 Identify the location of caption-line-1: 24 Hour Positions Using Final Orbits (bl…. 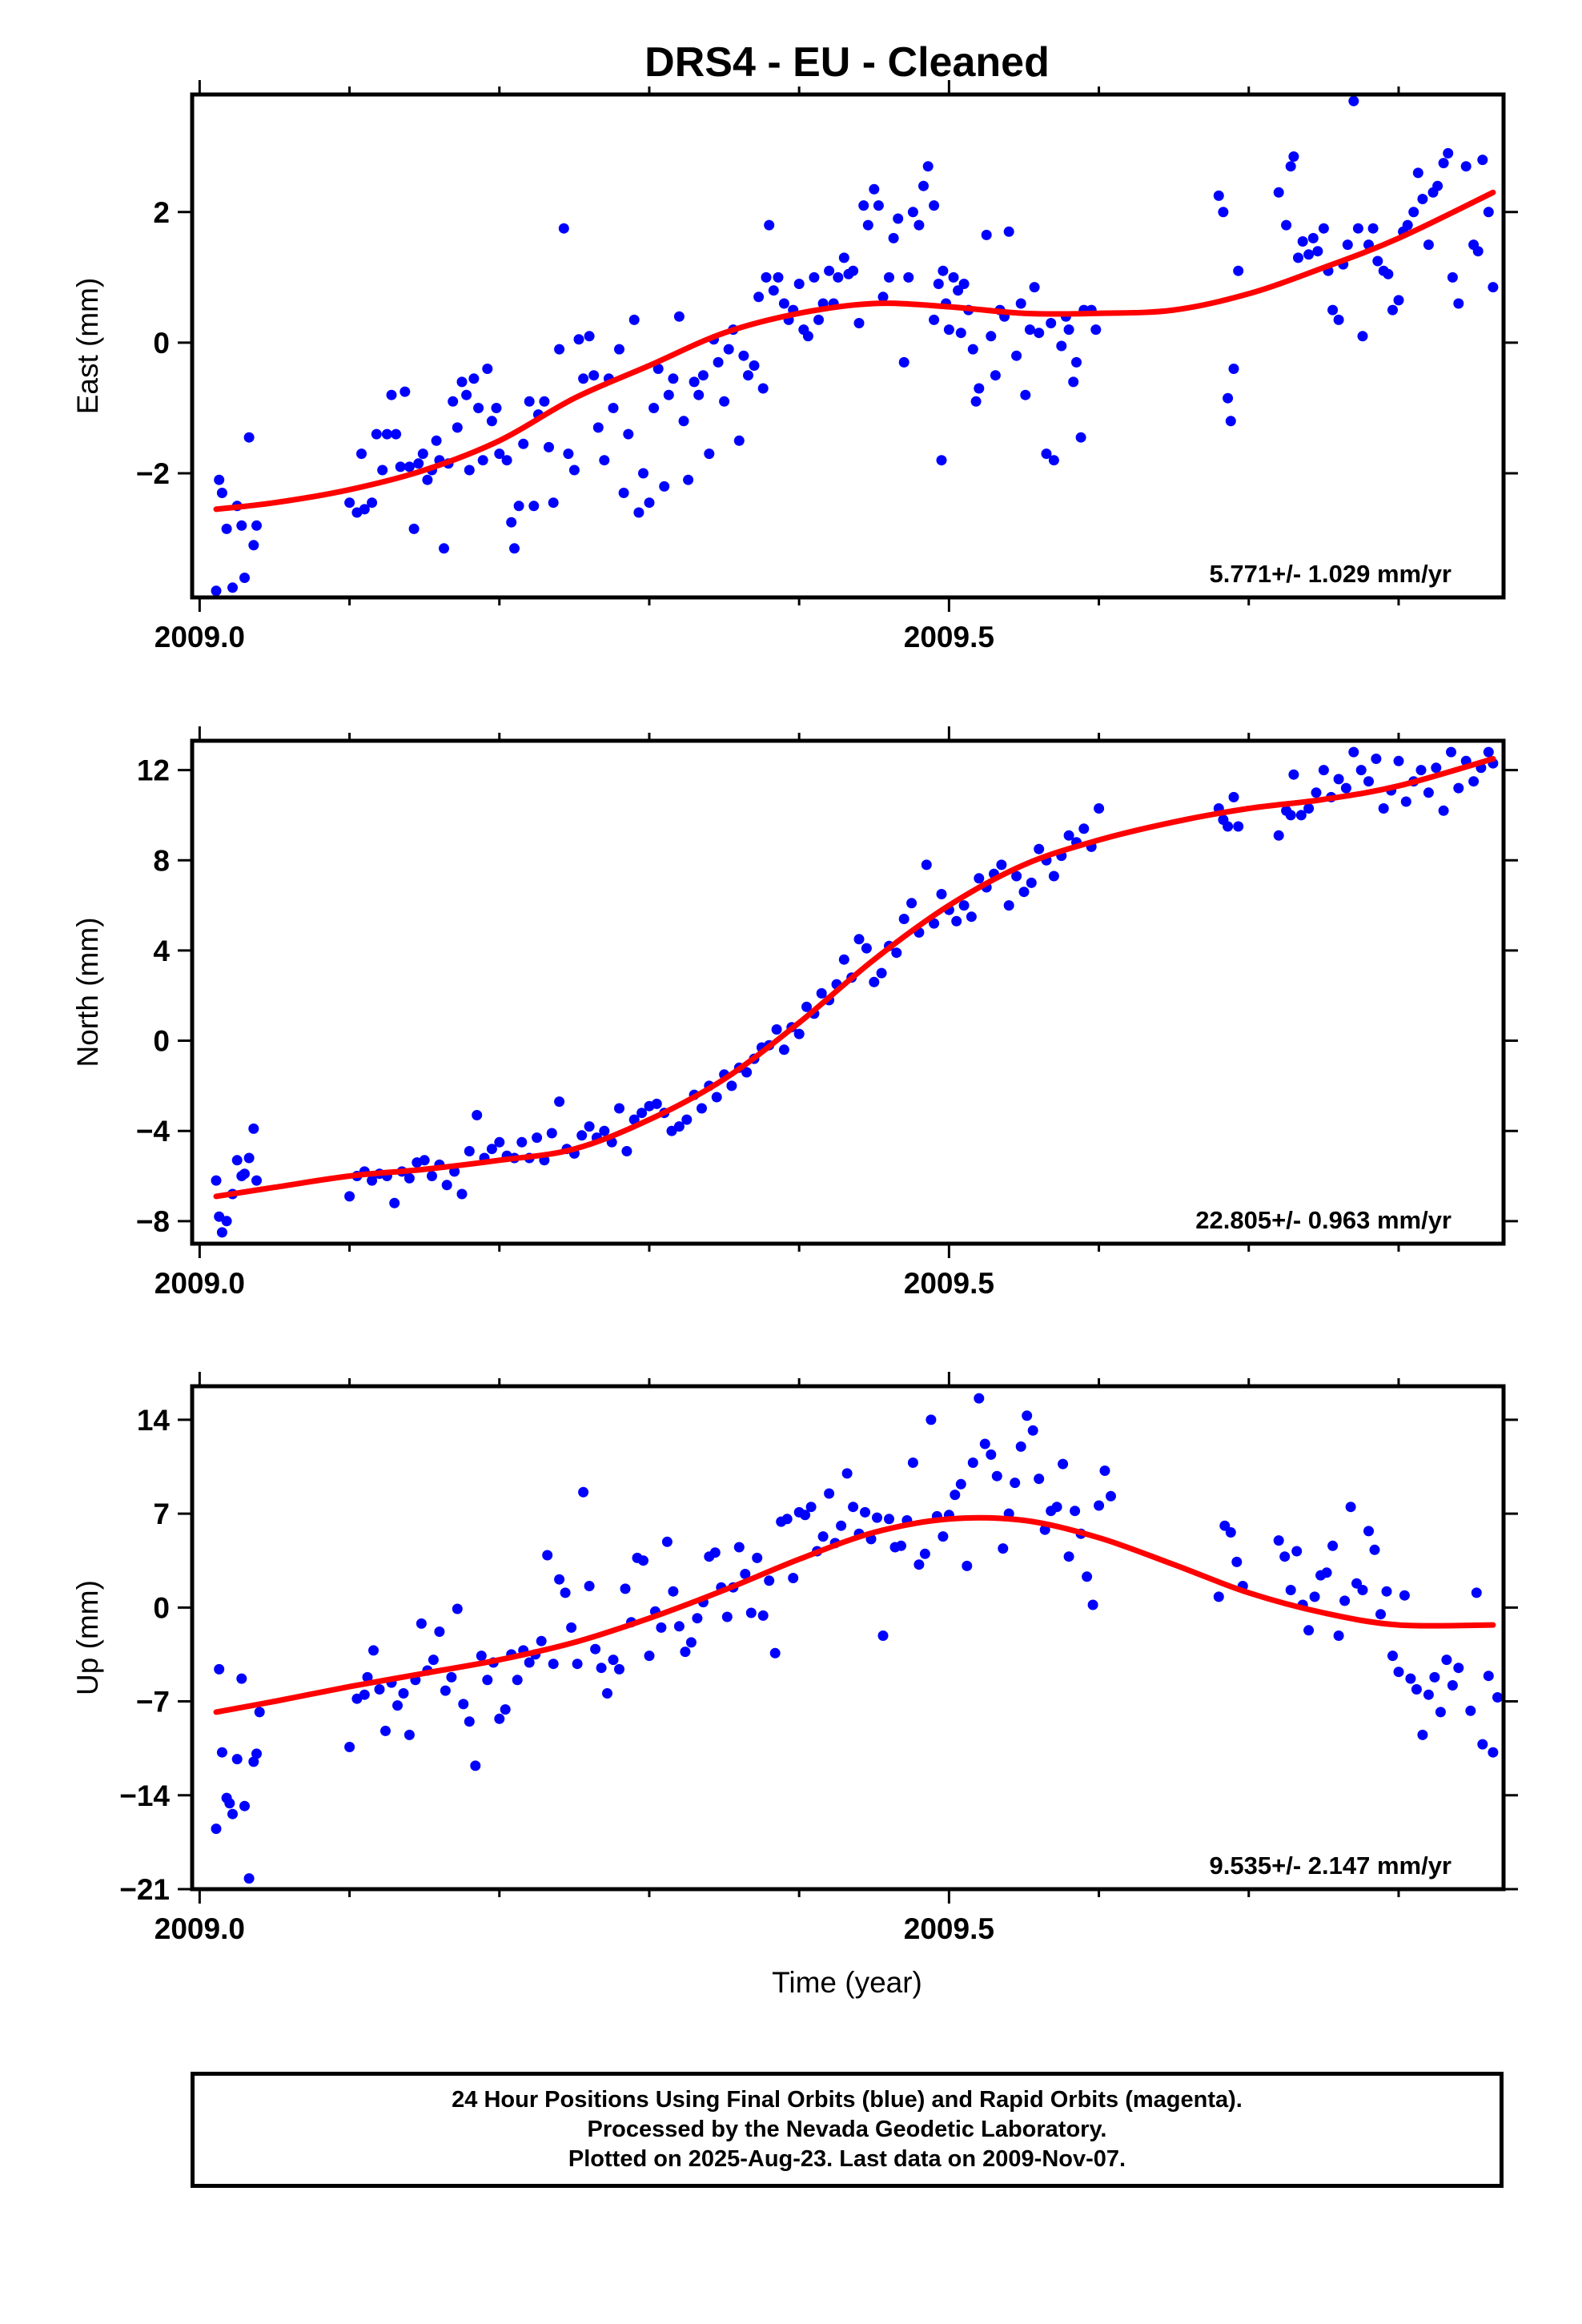
(847, 2100).